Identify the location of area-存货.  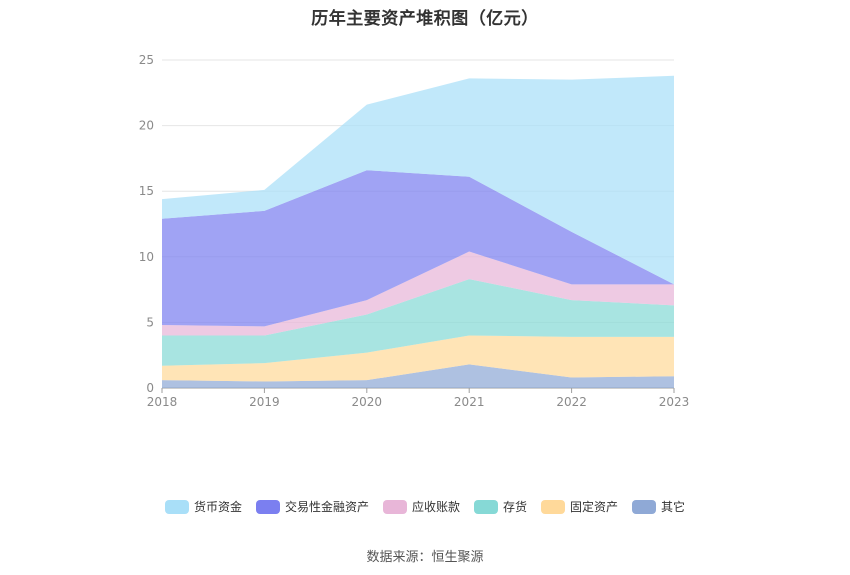
(418, 322).